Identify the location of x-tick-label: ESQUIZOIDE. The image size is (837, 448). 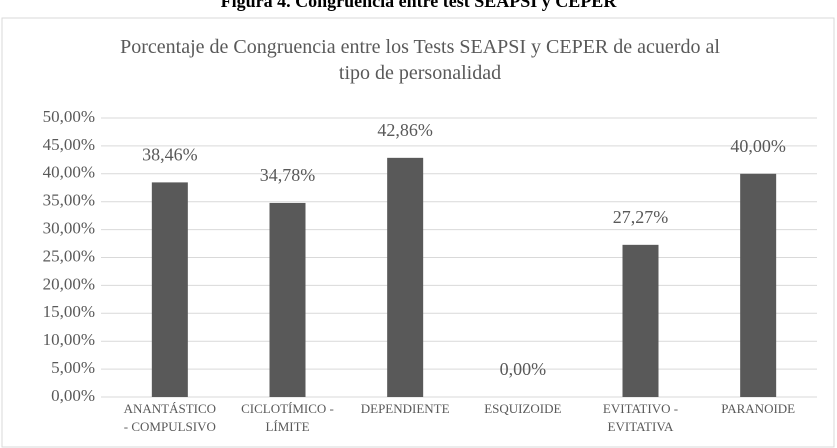
(522, 408).